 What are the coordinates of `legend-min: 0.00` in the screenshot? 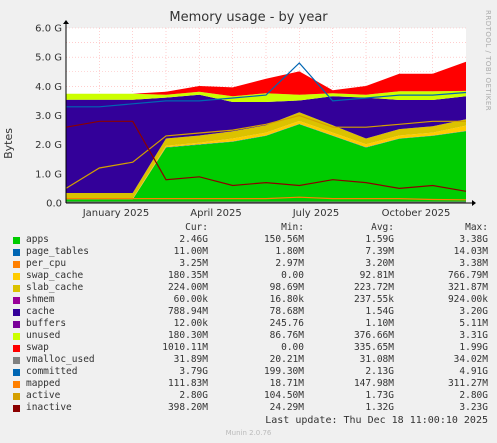 It's located at (292, 347).